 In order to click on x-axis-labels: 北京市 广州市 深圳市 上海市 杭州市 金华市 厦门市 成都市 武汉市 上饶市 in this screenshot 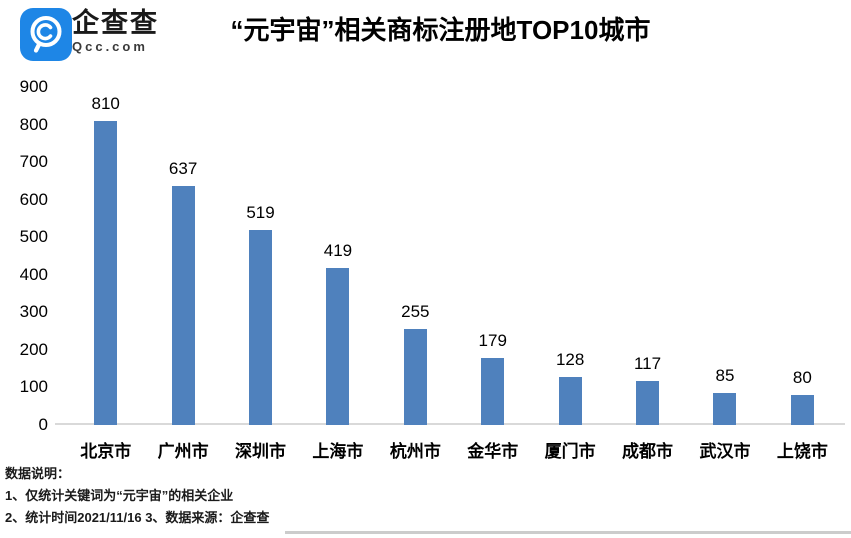, I will do `click(454, 452)`.